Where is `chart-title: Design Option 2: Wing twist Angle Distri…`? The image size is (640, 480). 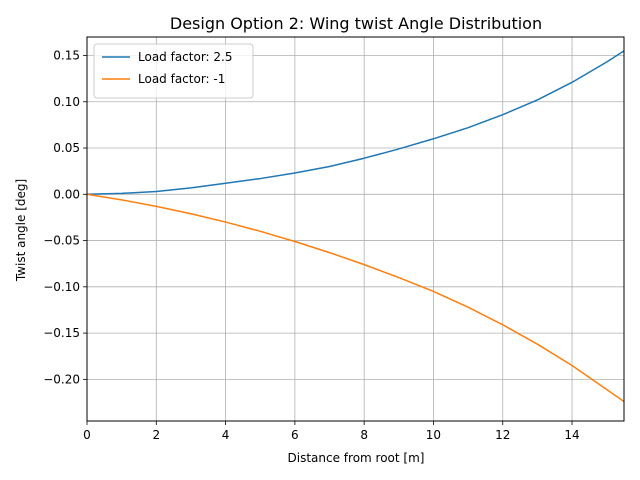 chart-title: Design Option 2: Wing twist Angle Distri… is located at coordinates (356, 23).